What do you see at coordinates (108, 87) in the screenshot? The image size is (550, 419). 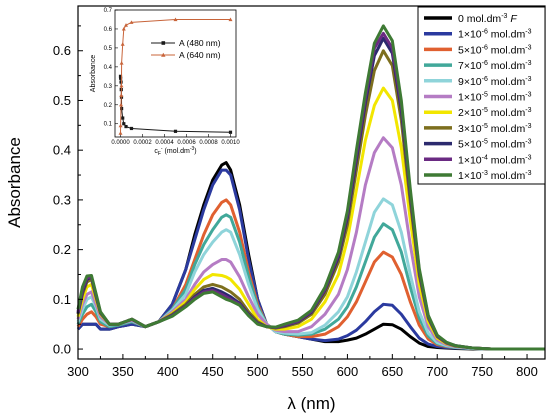 I see `inset-y-tick-label: 0.3` at bounding box center [108, 87].